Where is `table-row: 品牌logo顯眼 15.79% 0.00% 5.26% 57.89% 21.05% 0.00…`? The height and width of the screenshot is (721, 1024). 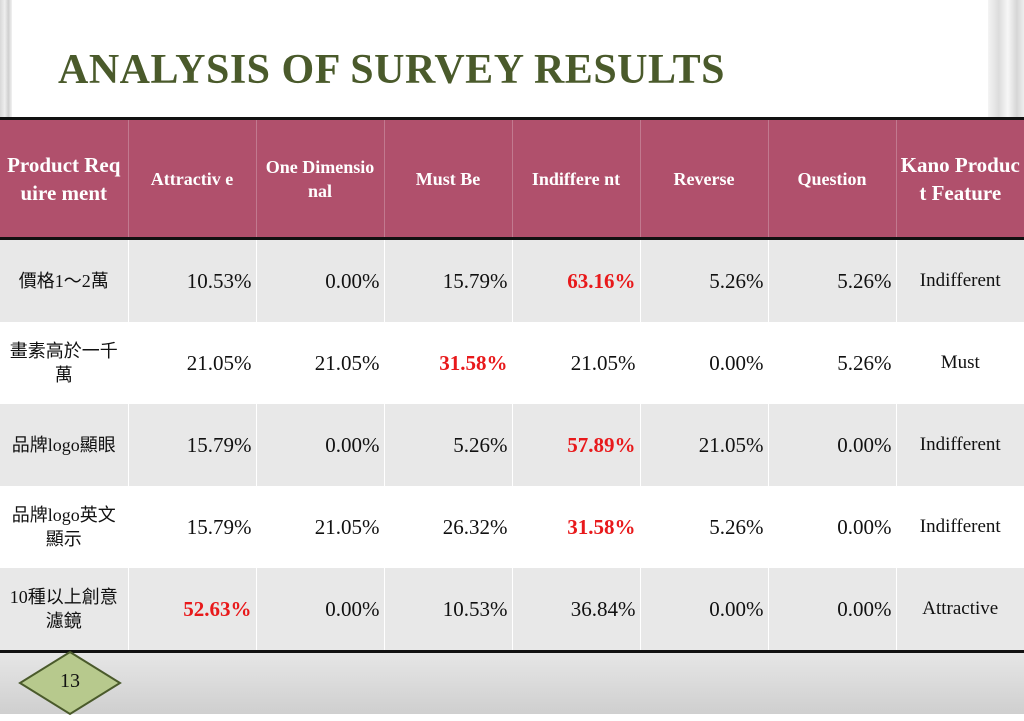 table-row: 品牌logo顯眼 15.79% 0.00% 5.26% 57.89% 21.05% 0.00… is located at coordinates (512, 445).